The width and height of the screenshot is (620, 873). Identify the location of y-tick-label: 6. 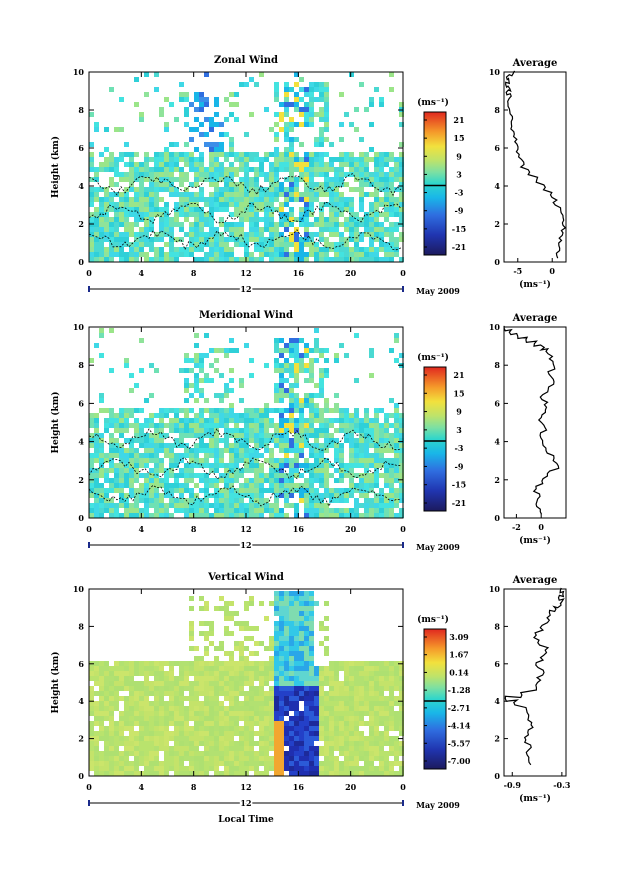
(81, 403).